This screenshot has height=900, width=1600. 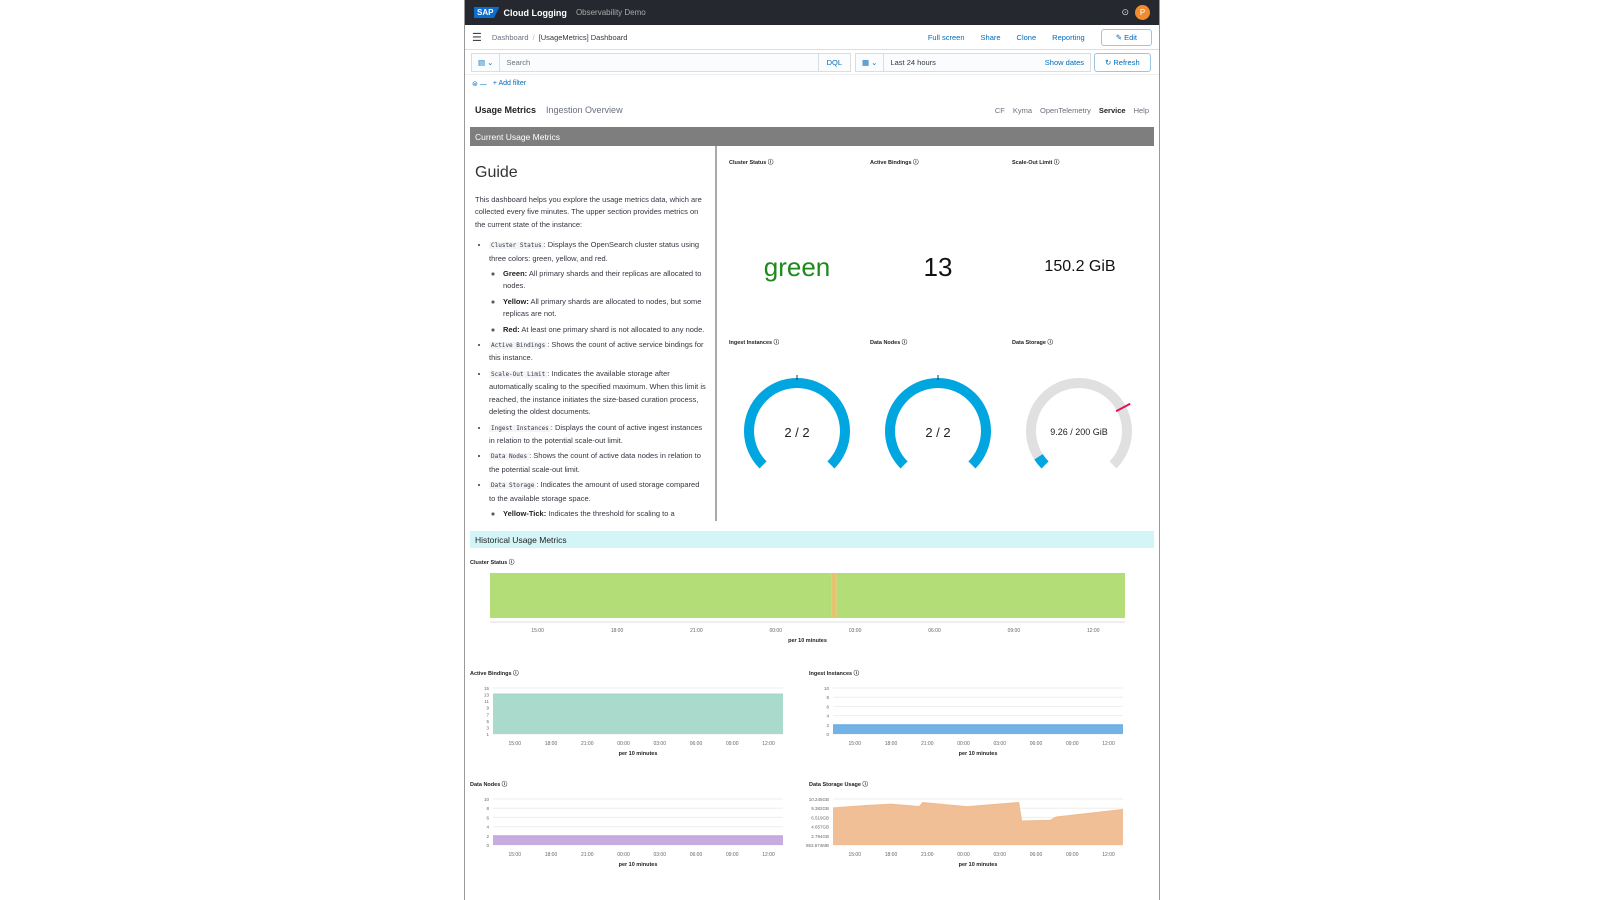 I want to click on series-line, so click(x=978, y=811).